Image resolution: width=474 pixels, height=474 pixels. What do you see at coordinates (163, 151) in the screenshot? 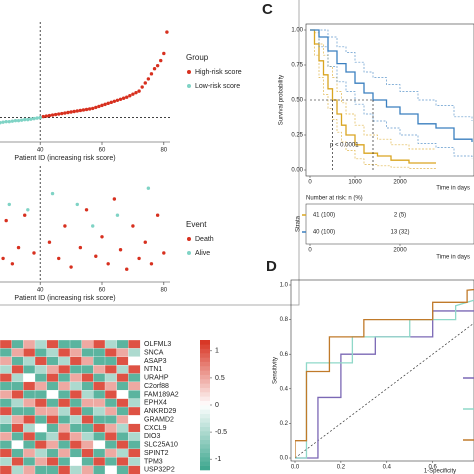
I see `x-tick-label: 80` at bounding box center [163, 151].